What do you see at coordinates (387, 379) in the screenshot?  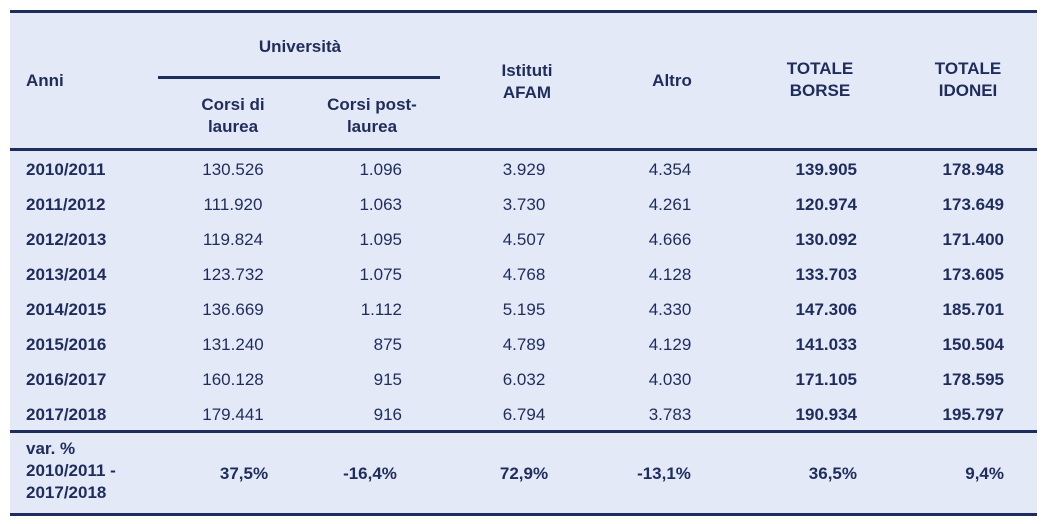 I see `row-corsi-post: 915` at bounding box center [387, 379].